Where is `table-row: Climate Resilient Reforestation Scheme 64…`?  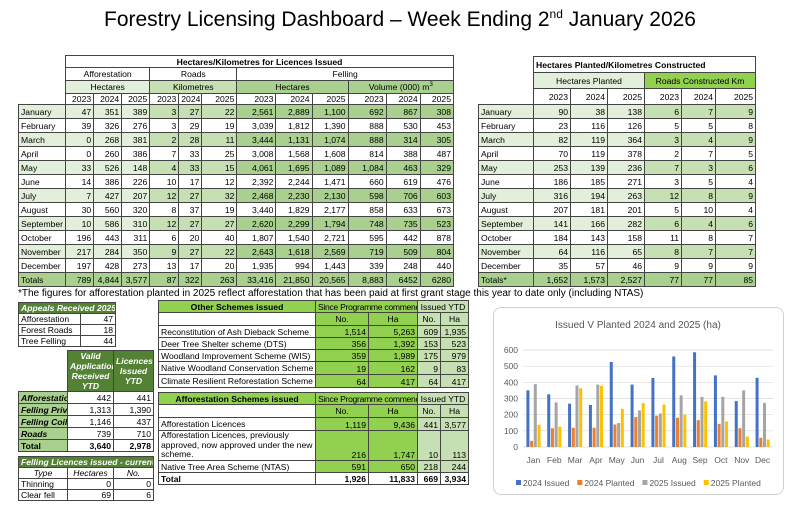
table-row: Climate Resilient Reforestation Scheme 64… is located at coordinates (314, 381).